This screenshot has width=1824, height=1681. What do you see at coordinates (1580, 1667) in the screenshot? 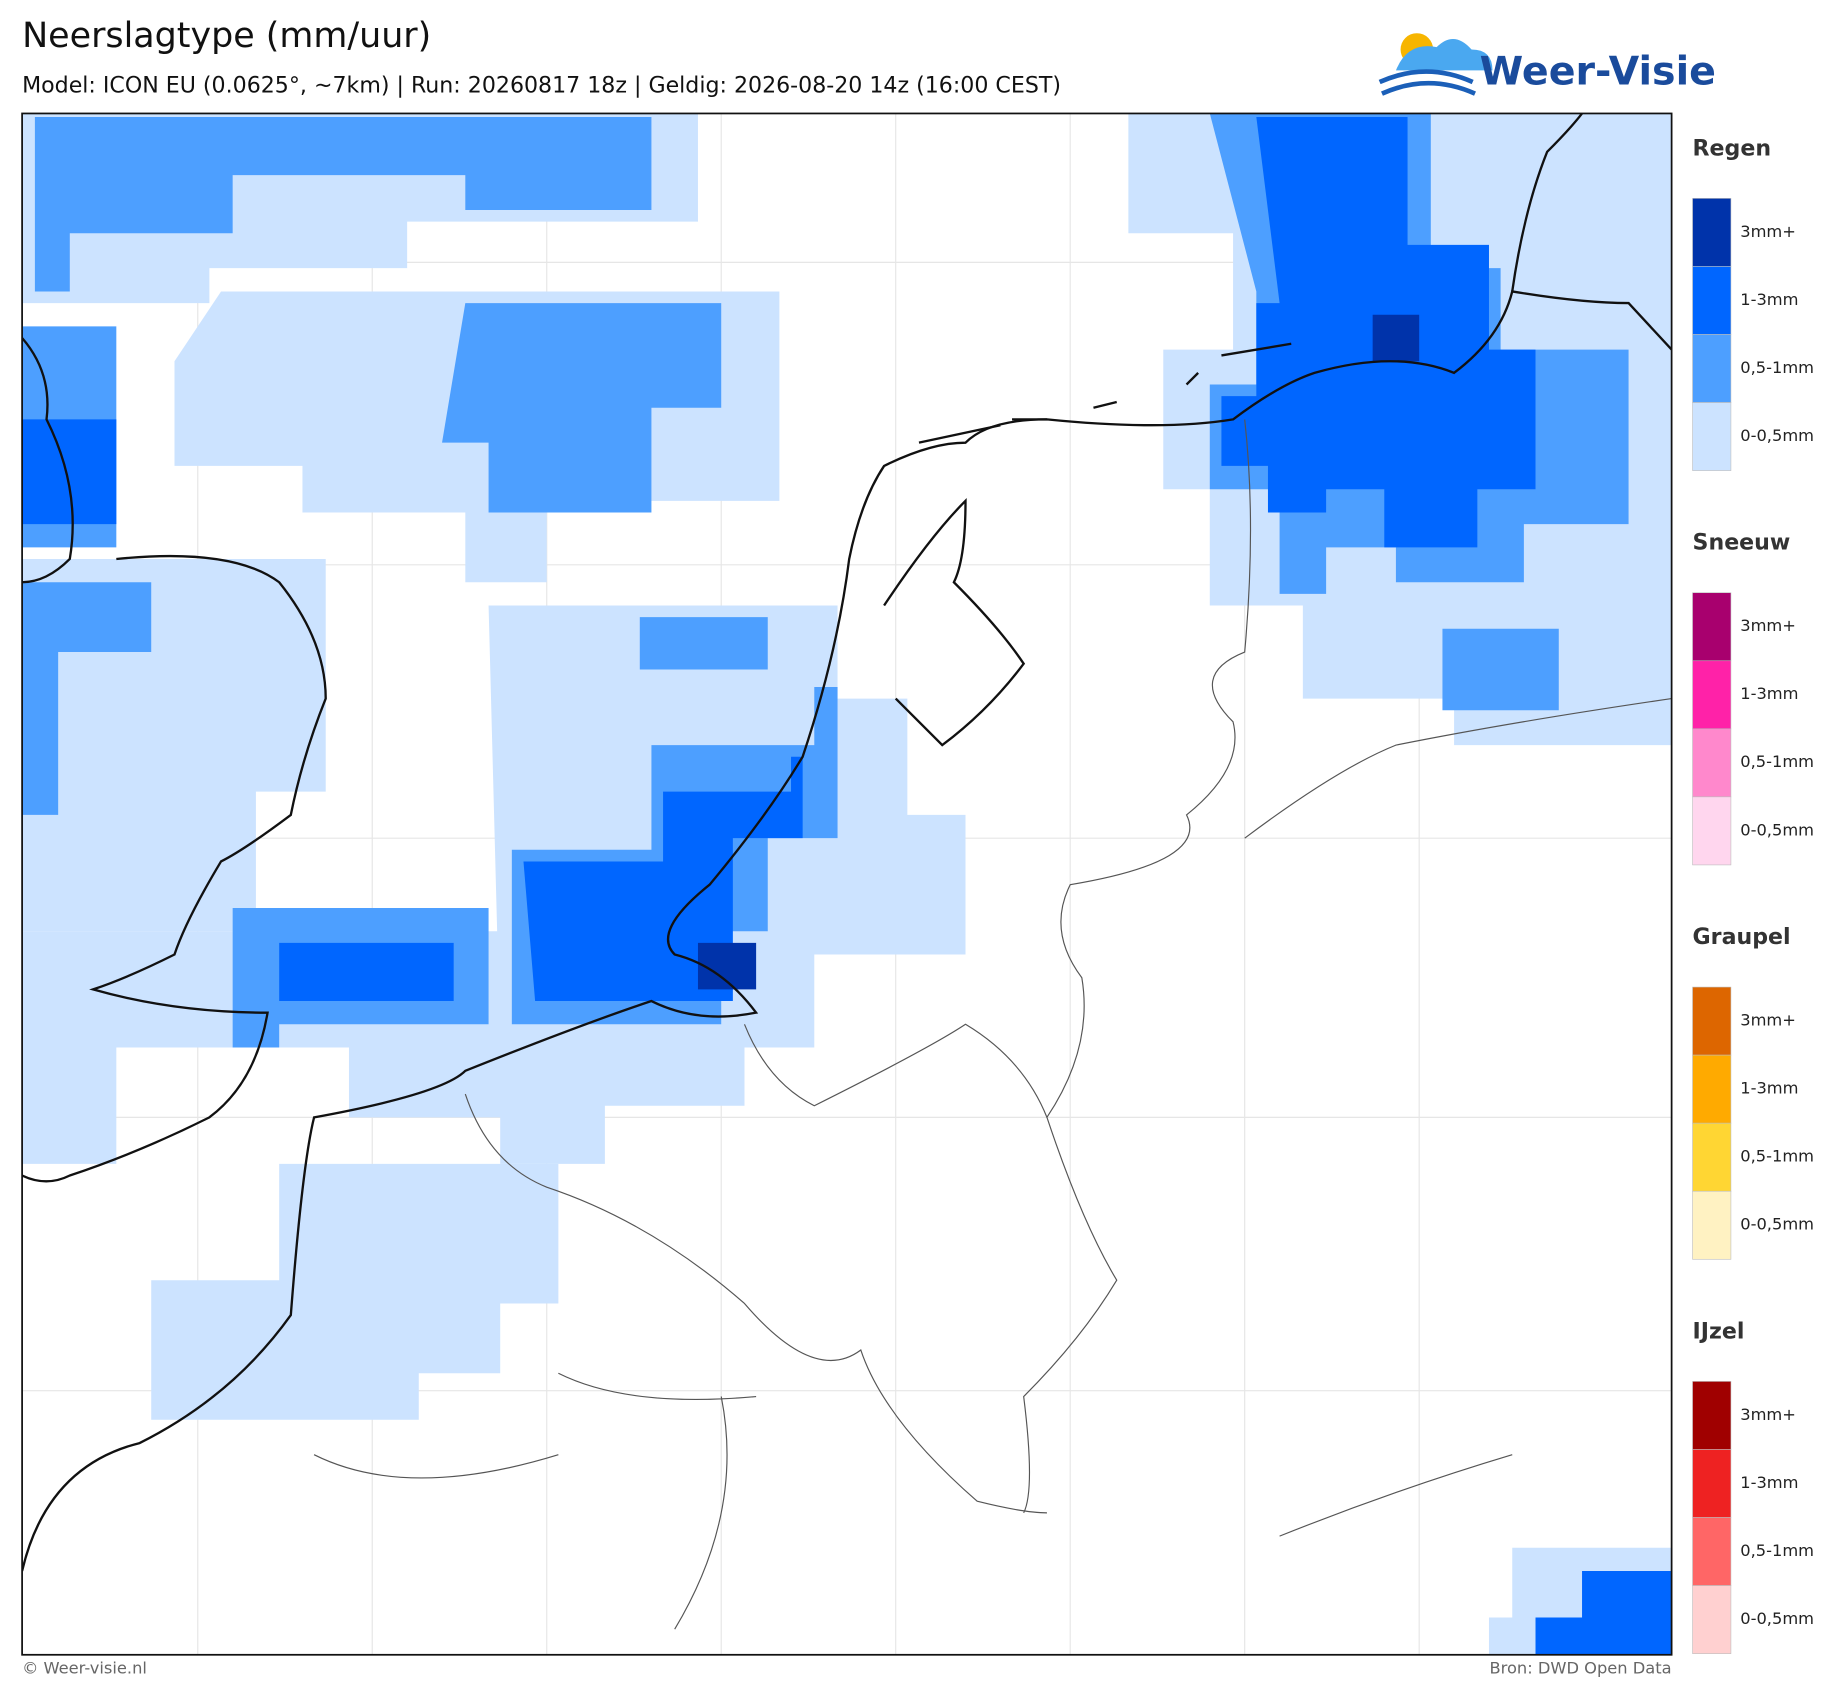
I see `footer-right: Bron: DWD Open Data` at bounding box center [1580, 1667].